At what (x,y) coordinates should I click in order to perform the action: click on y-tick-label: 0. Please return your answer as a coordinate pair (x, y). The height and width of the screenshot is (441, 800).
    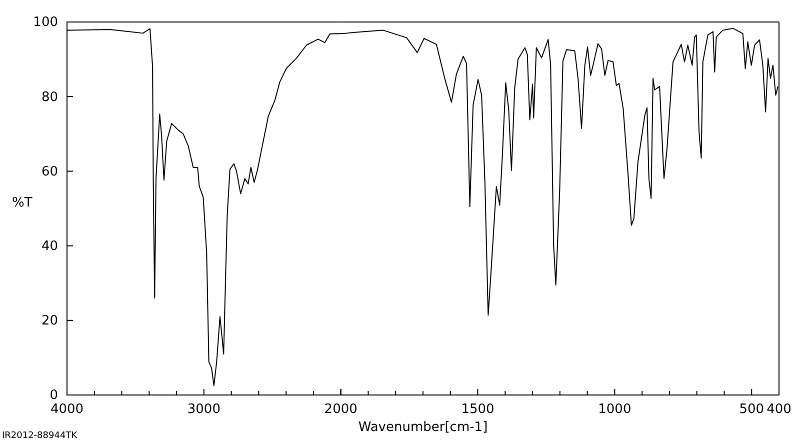
    Looking at the image, I should click on (54, 396).